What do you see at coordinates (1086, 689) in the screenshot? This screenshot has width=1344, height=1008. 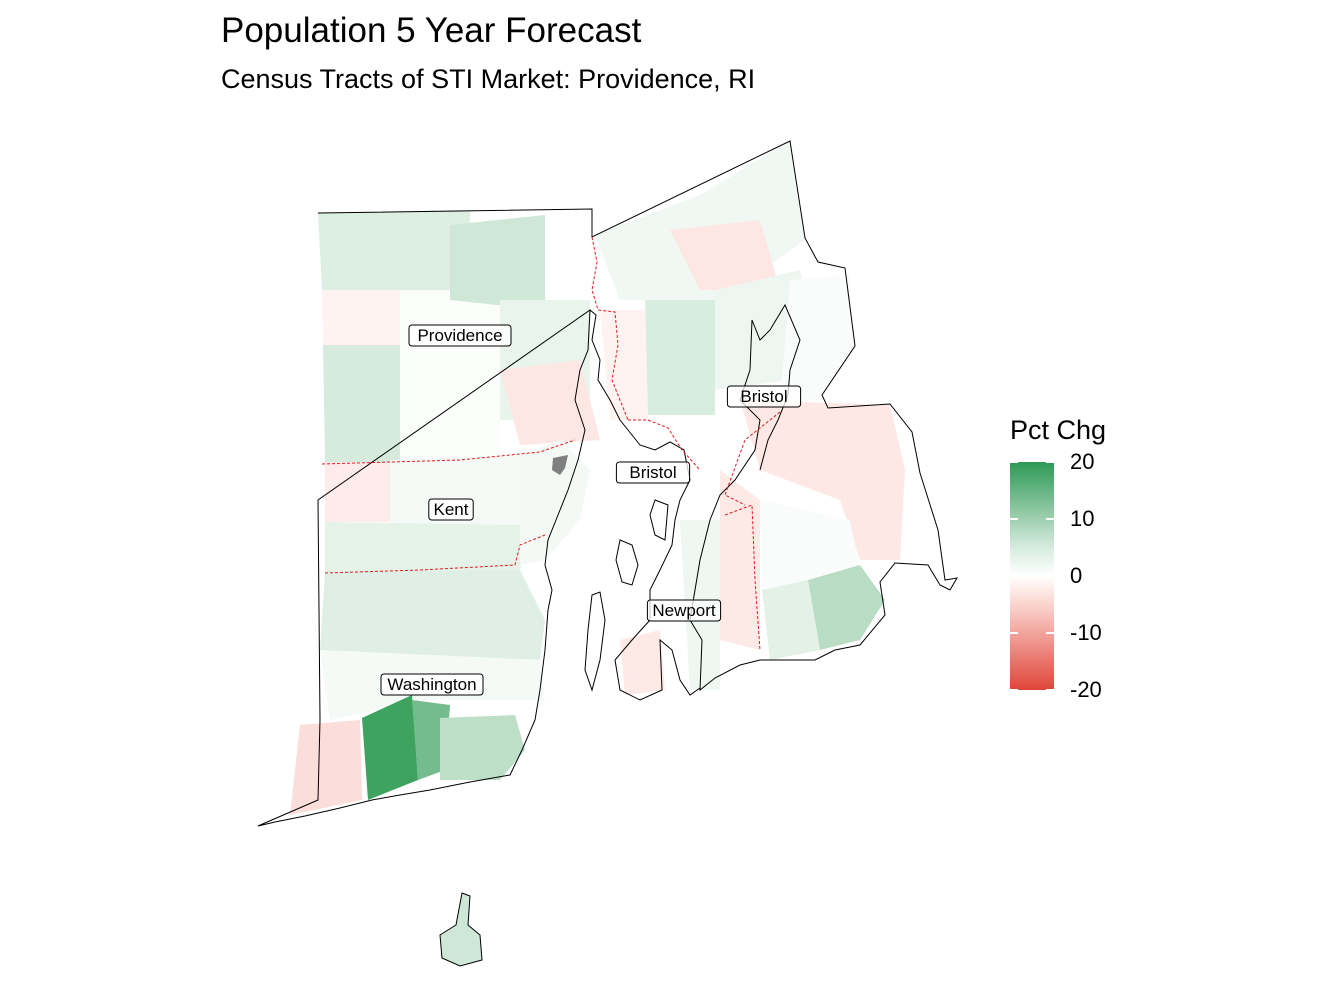 I see `legend-label: -20` at bounding box center [1086, 689].